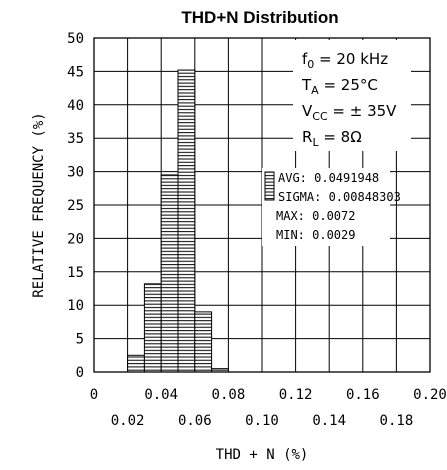 Image resolution: width=447 pixels, height=470 pixels. I want to click on y-tick-label: 40, so click(75, 106).